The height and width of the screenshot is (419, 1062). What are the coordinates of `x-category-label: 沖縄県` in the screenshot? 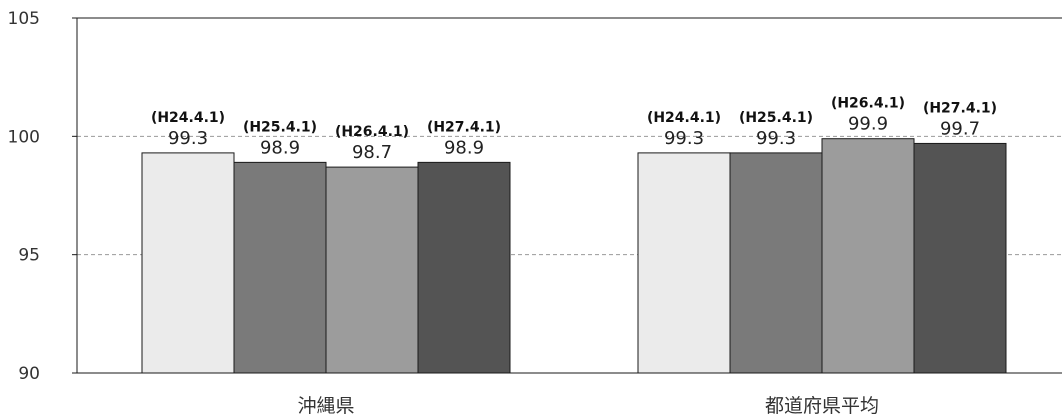 It's located at (325, 406).